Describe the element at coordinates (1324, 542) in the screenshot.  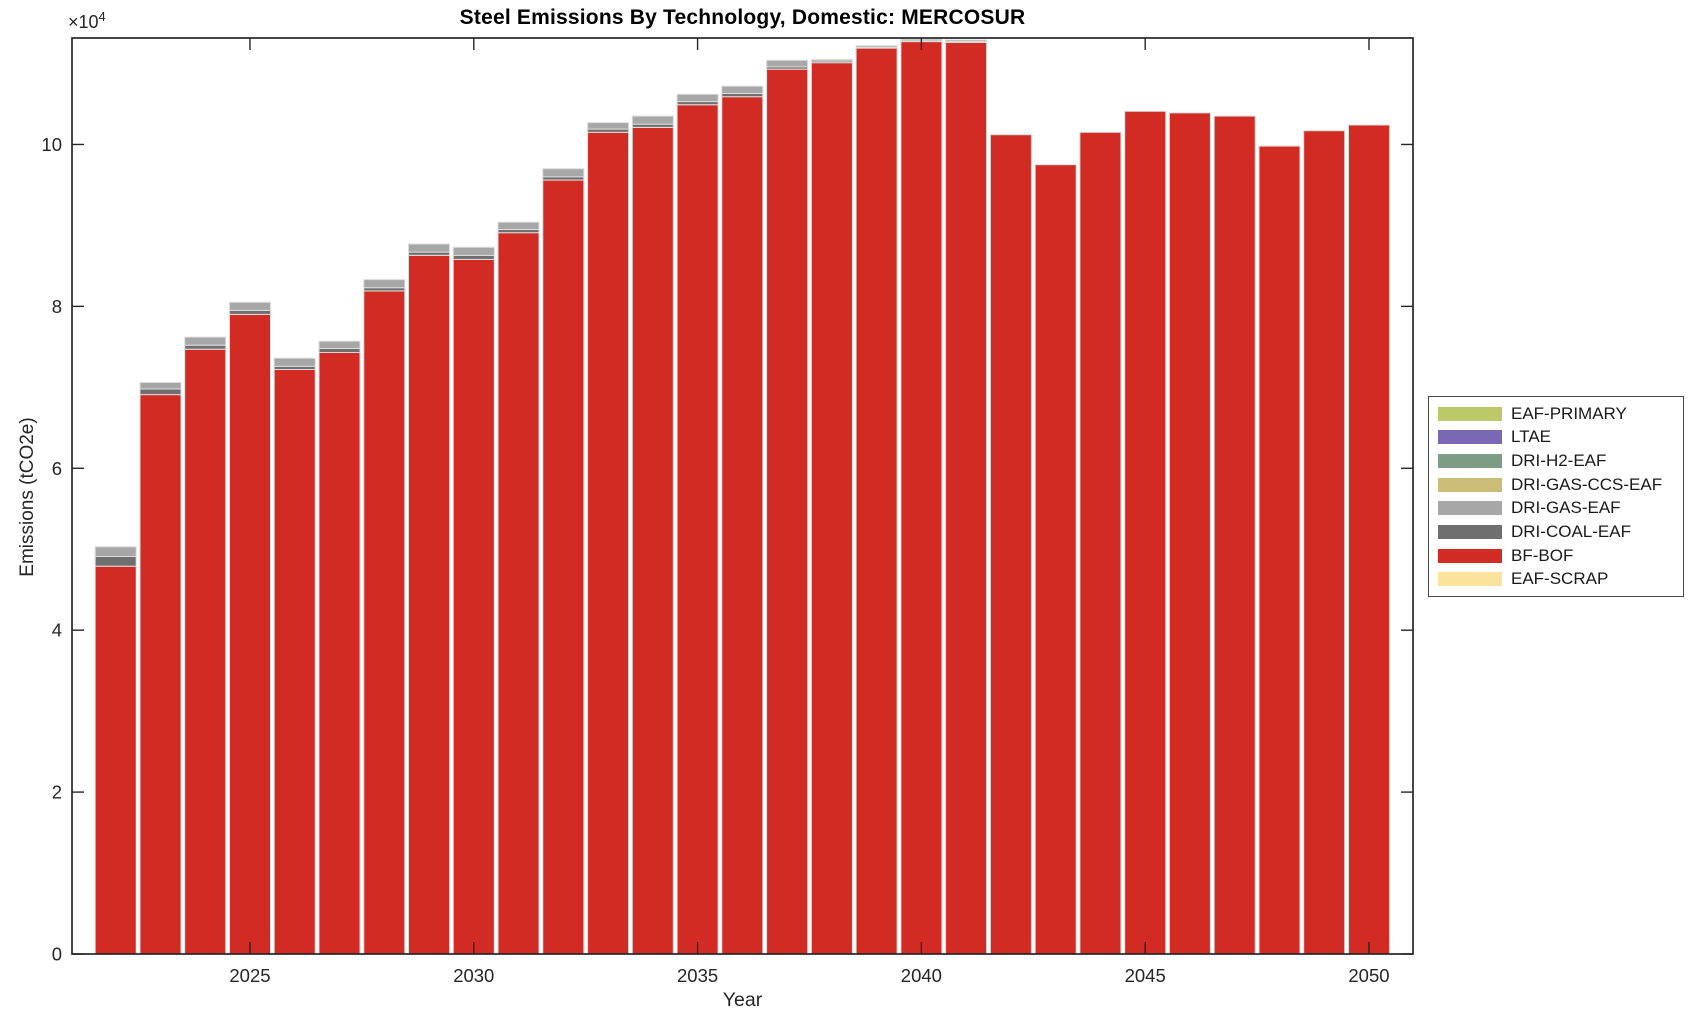
I see `bar-segment-bf-bof-2049` at that location.